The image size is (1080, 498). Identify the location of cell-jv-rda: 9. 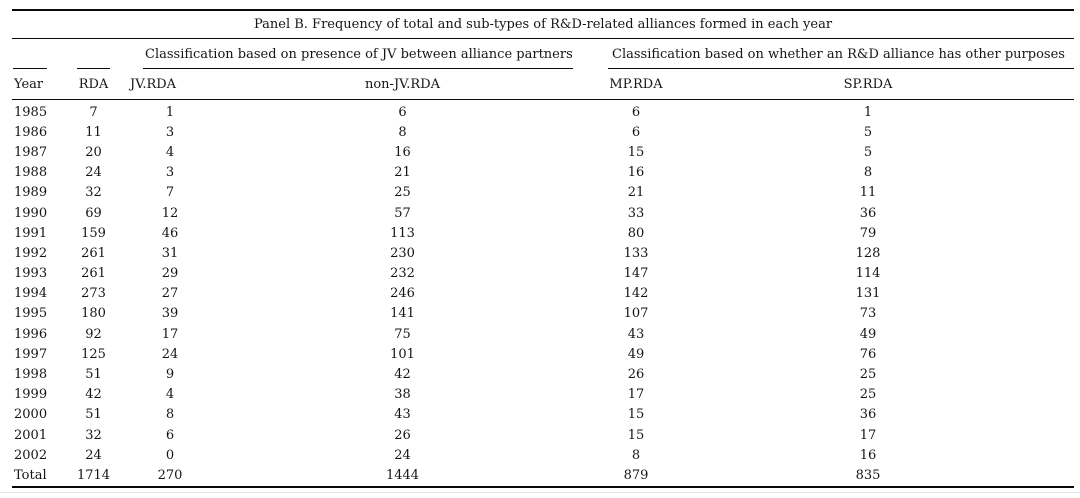
(170, 375).